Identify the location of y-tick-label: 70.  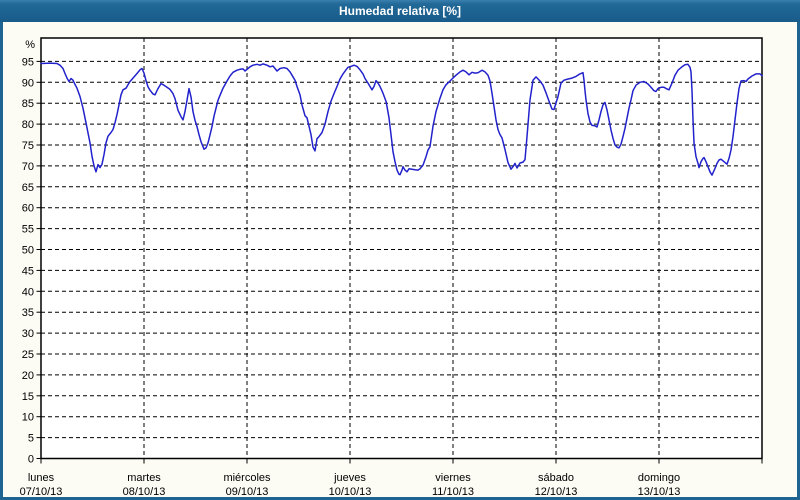
(28, 167).